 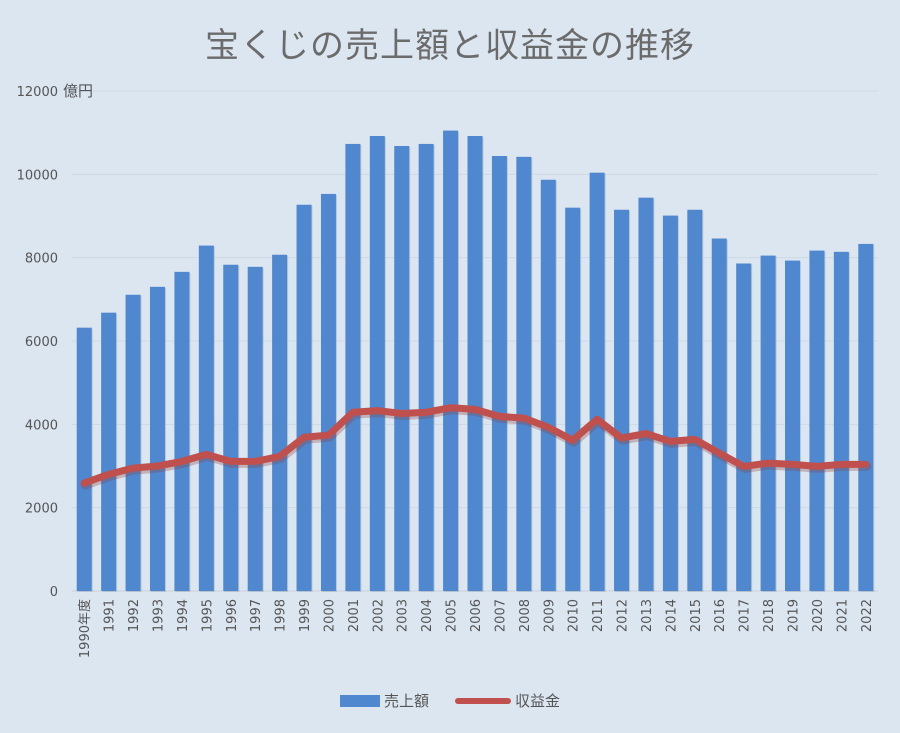 I want to click on bar-2018, so click(x=768, y=423).